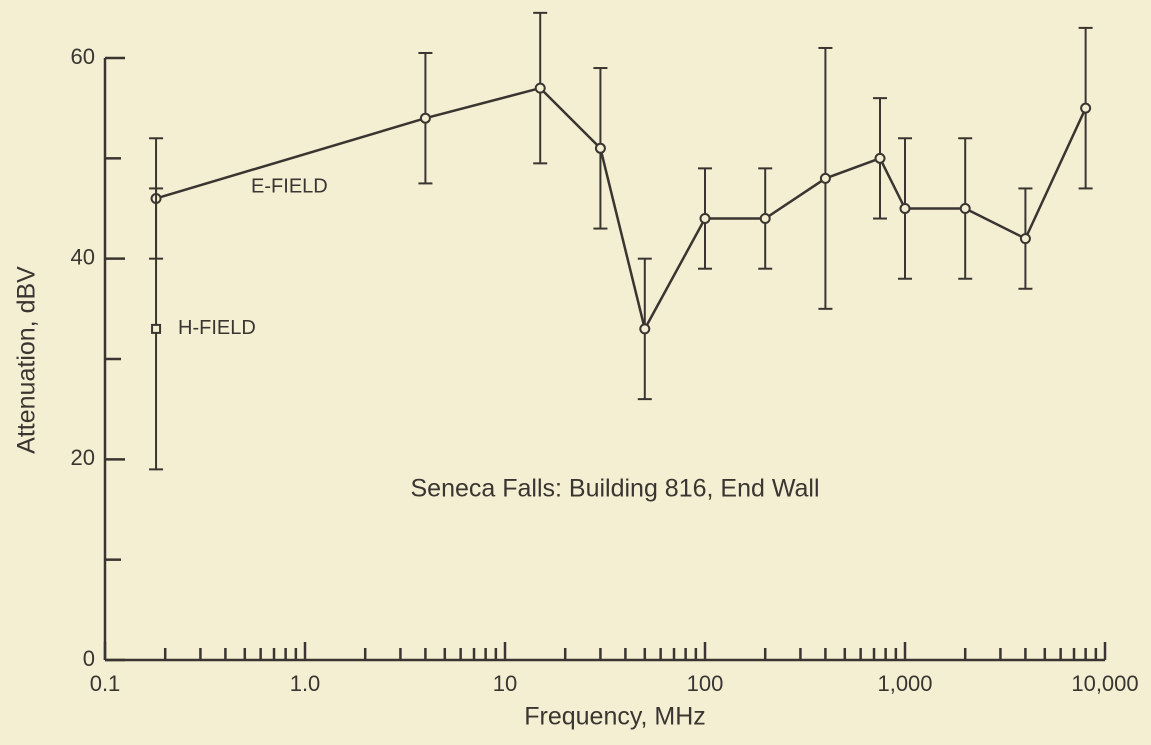 The height and width of the screenshot is (745, 1151). Describe the element at coordinates (305, 683) in the screenshot. I see `x-tick-label: 1.0` at that location.